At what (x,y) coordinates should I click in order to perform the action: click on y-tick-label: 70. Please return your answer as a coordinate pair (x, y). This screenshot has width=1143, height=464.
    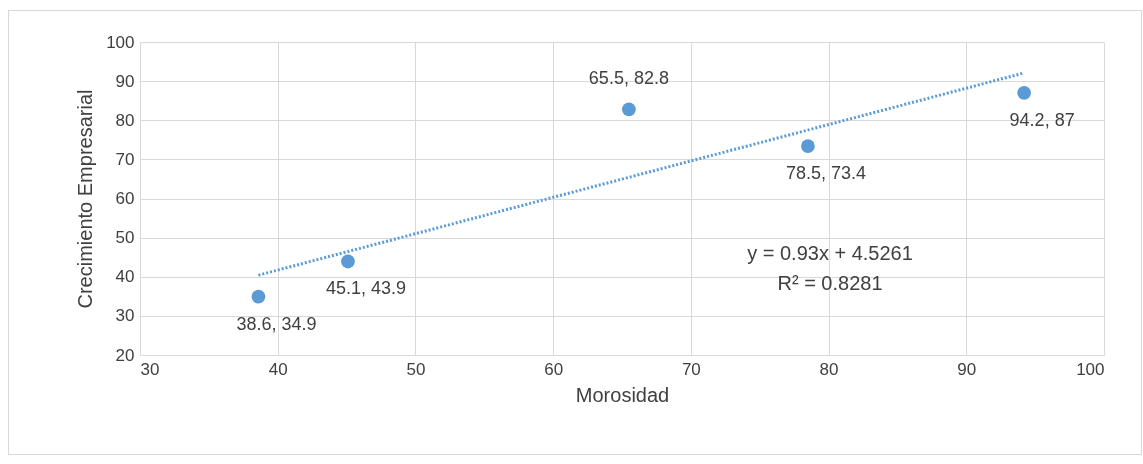
    Looking at the image, I should click on (125, 159).